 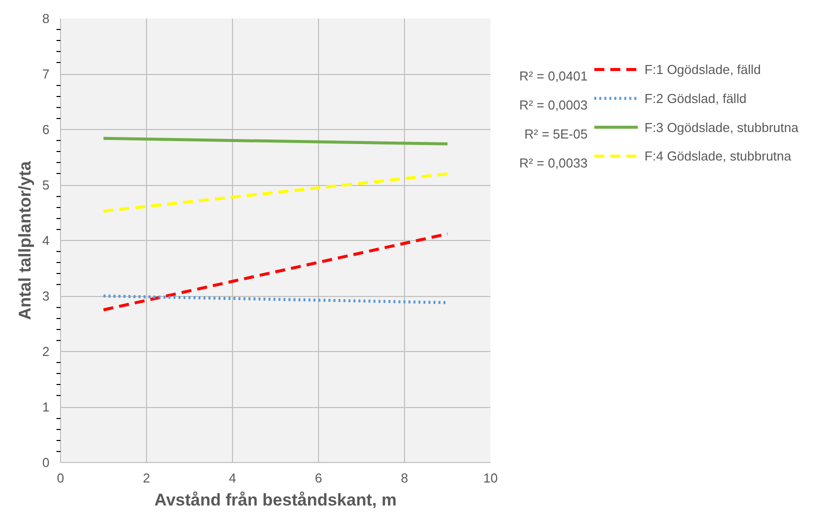 I want to click on x-tick-label: 8, so click(x=404, y=478).